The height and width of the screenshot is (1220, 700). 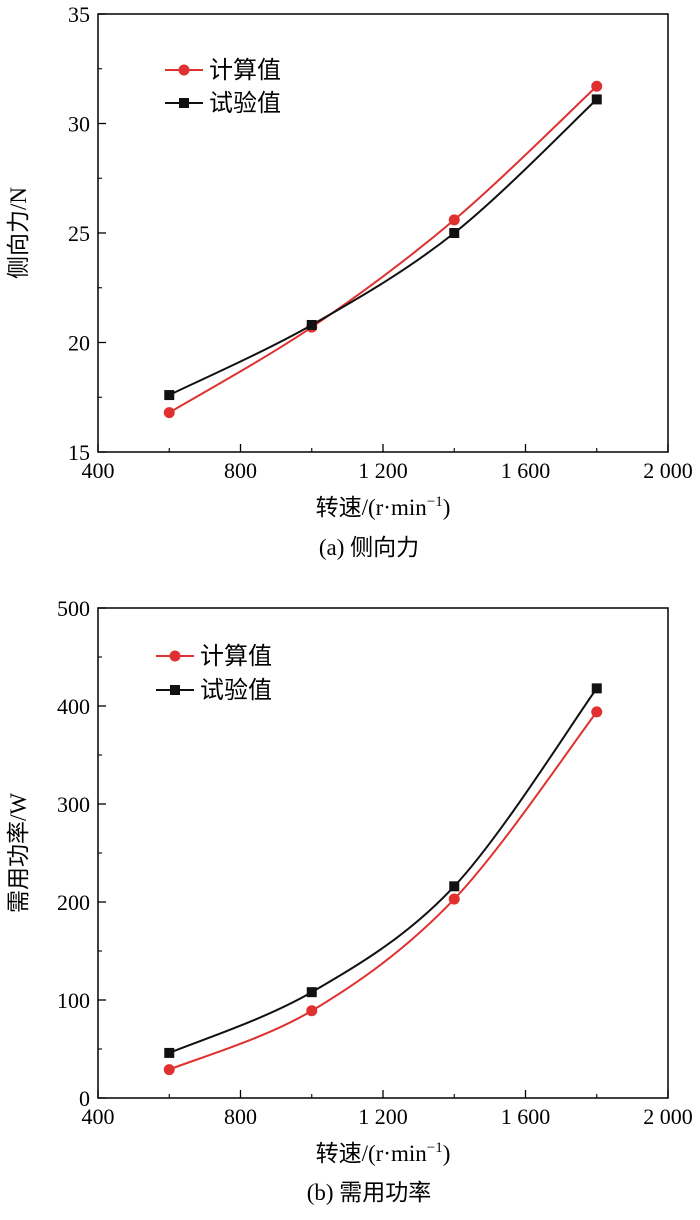 I want to click on y-tick-label: 30, so click(x=79, y=124).